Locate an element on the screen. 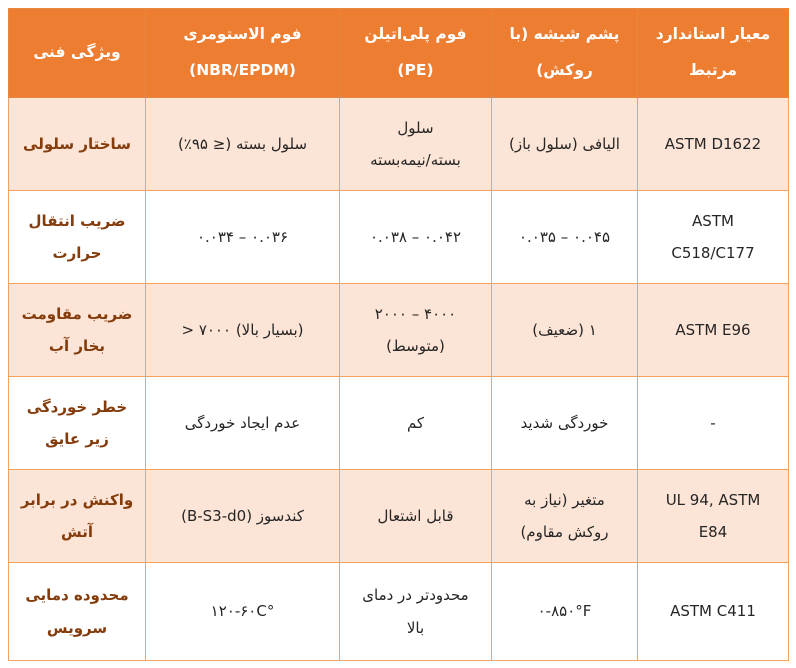 The width and height of the screenshot is (796, 668). col-header-glass-wool: پشم شیشه (با روکش) is located at coordinates (564, 53).